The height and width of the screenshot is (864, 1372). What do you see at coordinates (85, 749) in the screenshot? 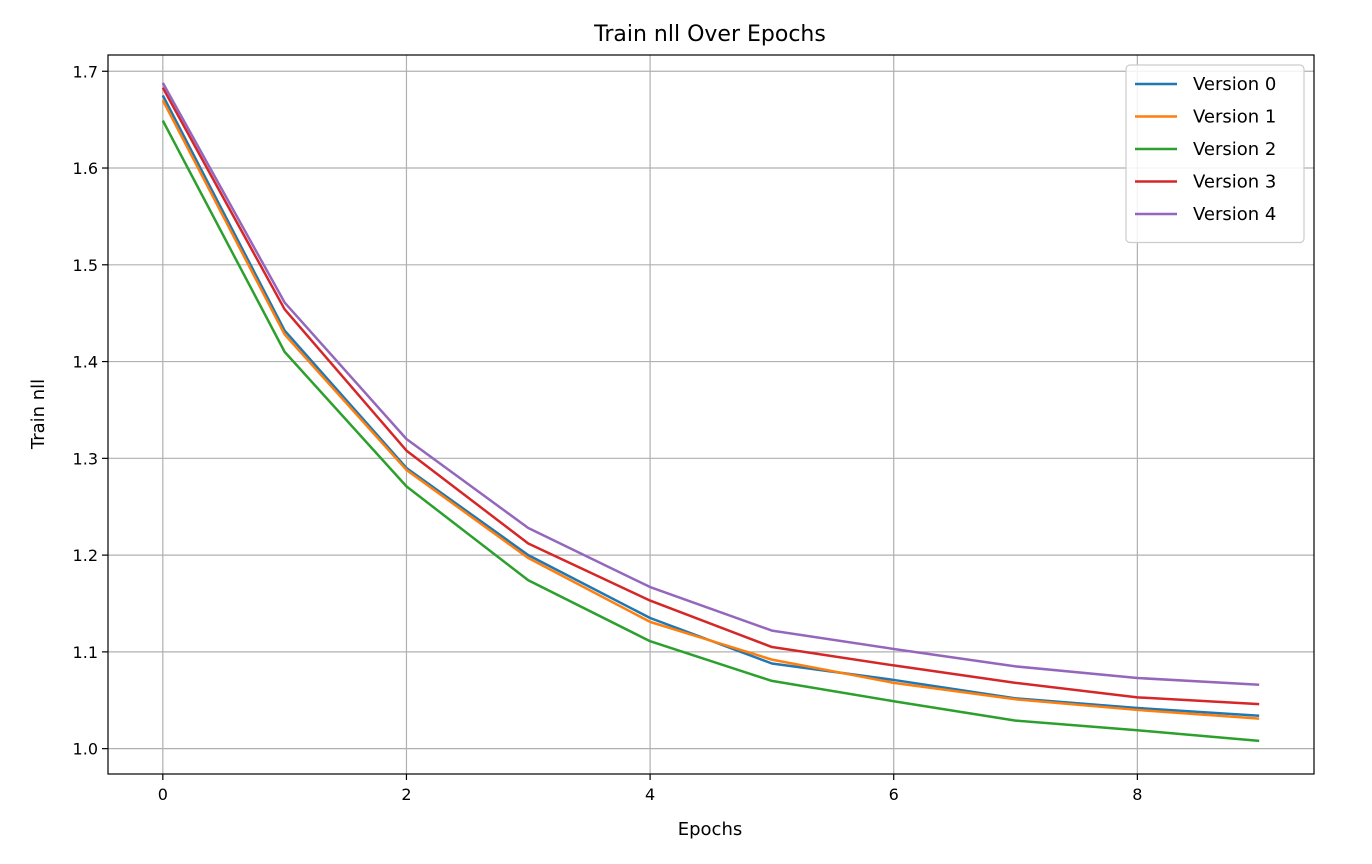
I see `y-tick-label: 1.0` at bounding box center [85, 749].